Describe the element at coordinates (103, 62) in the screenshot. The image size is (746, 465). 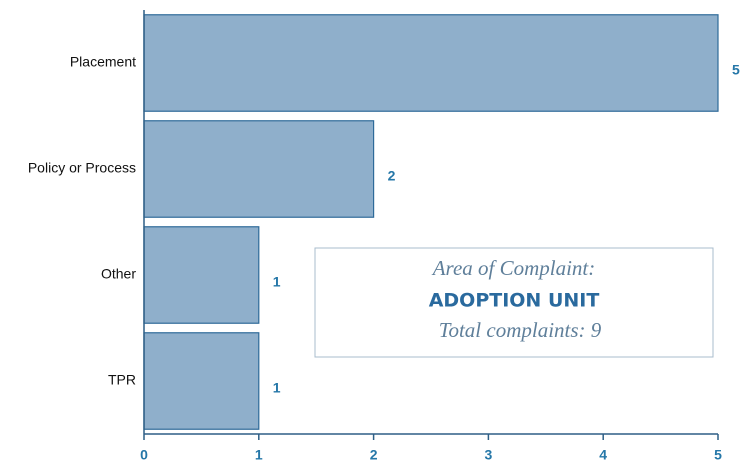
I see `y-tick-label: Placement` at that location.